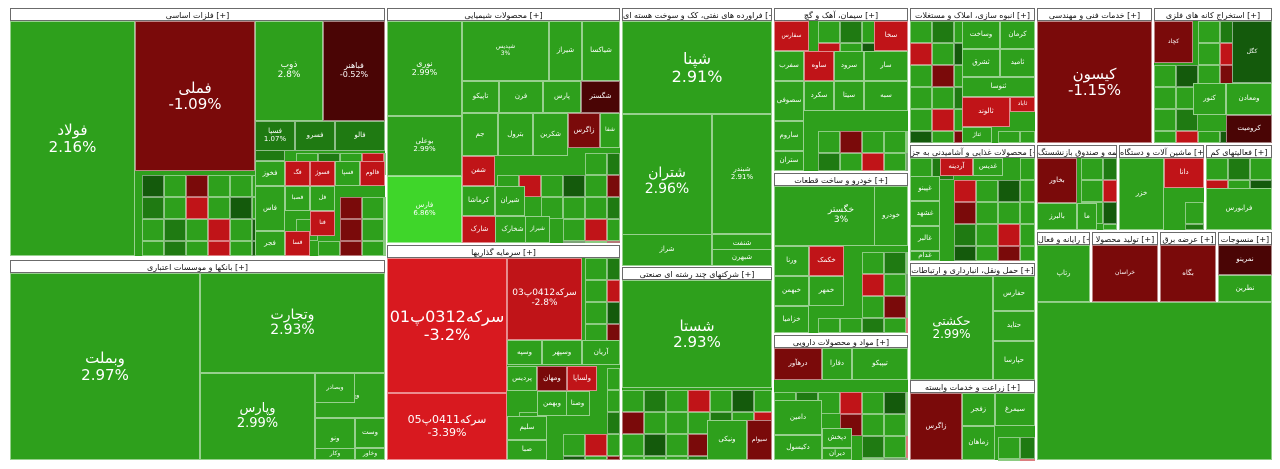 This screenshot has height=469, width=1280. What do you see at coordinates (601, 51) in the screenshot?
I see `stock-cell: شیاکسا` at bounding box center [601, 51].